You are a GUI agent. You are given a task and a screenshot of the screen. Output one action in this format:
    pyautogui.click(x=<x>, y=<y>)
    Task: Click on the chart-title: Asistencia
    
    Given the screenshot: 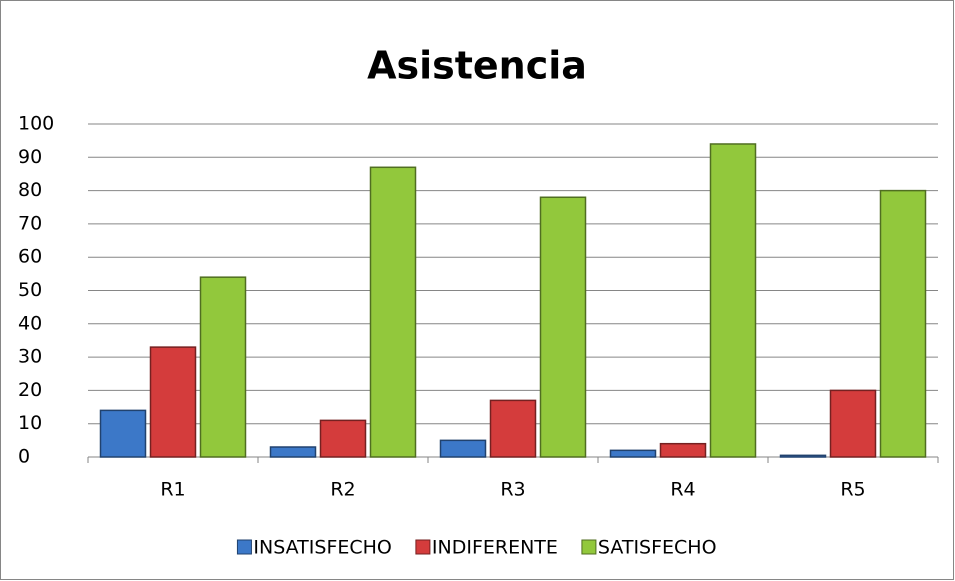 What is the action you would take?
    pyautogui.click(x=477, y=66)
    